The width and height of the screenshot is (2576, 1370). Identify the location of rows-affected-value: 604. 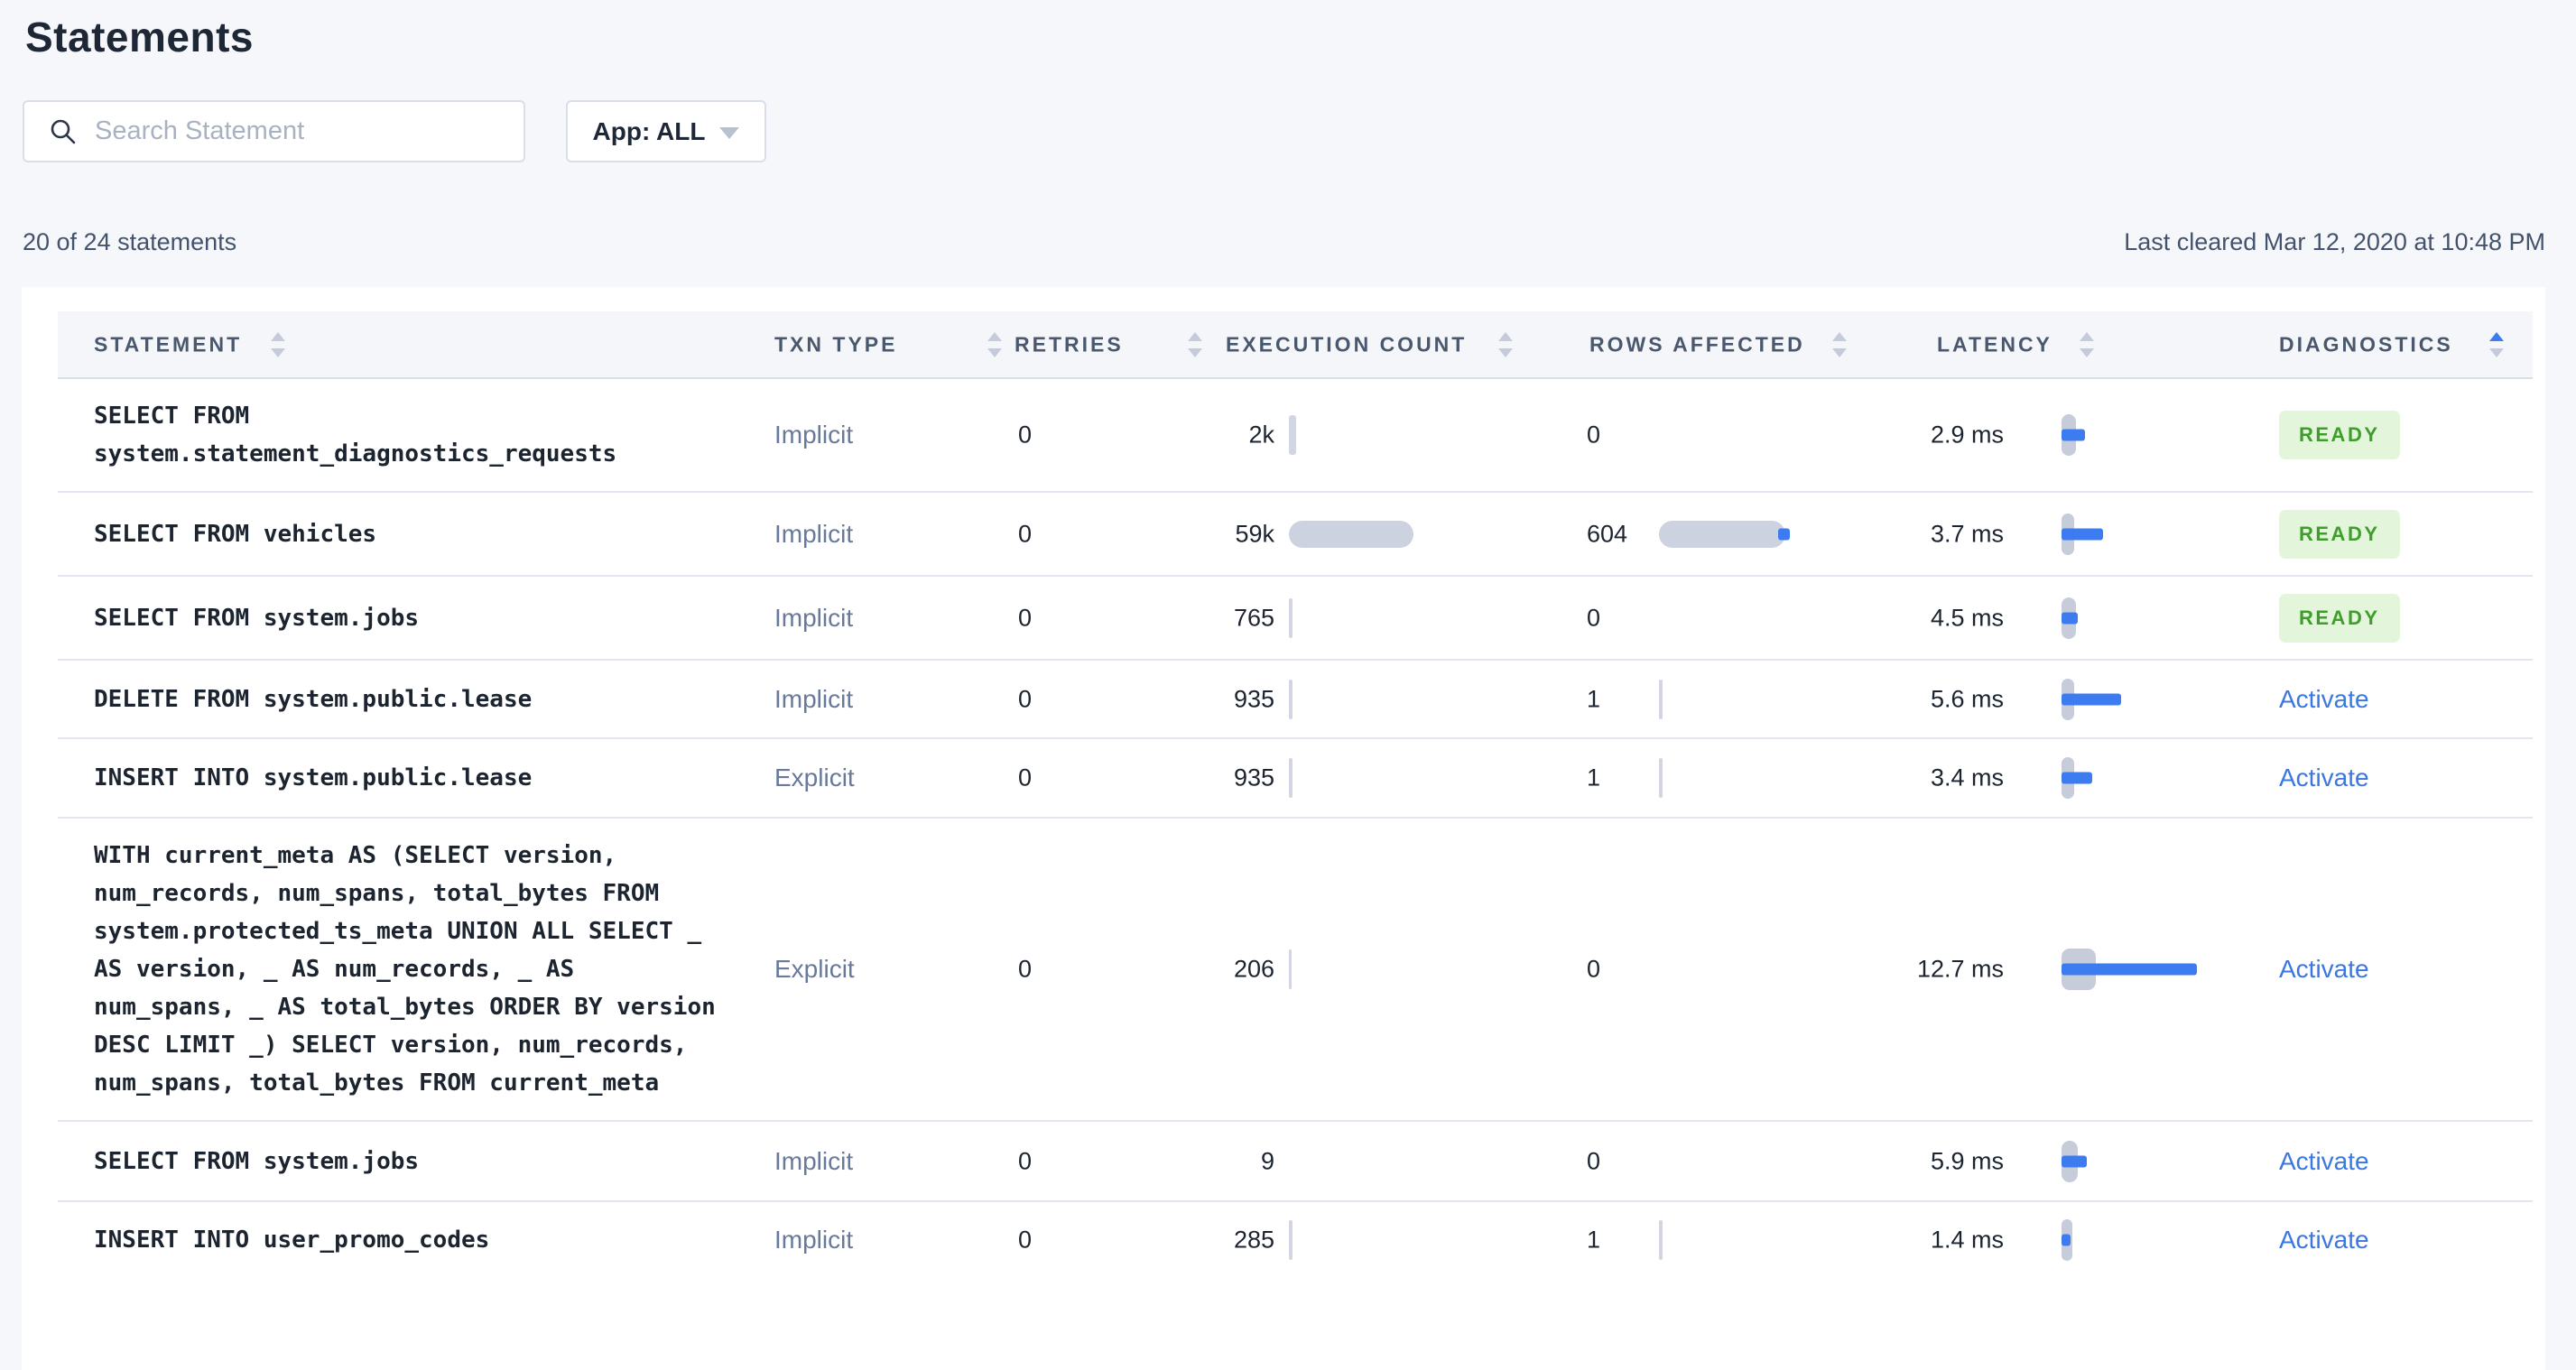
(1607, 533).